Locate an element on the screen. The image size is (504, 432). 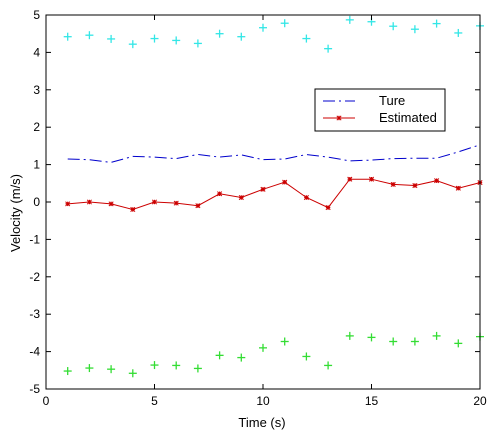
y-tick-label: 5 is located at coordinates (36, 15).